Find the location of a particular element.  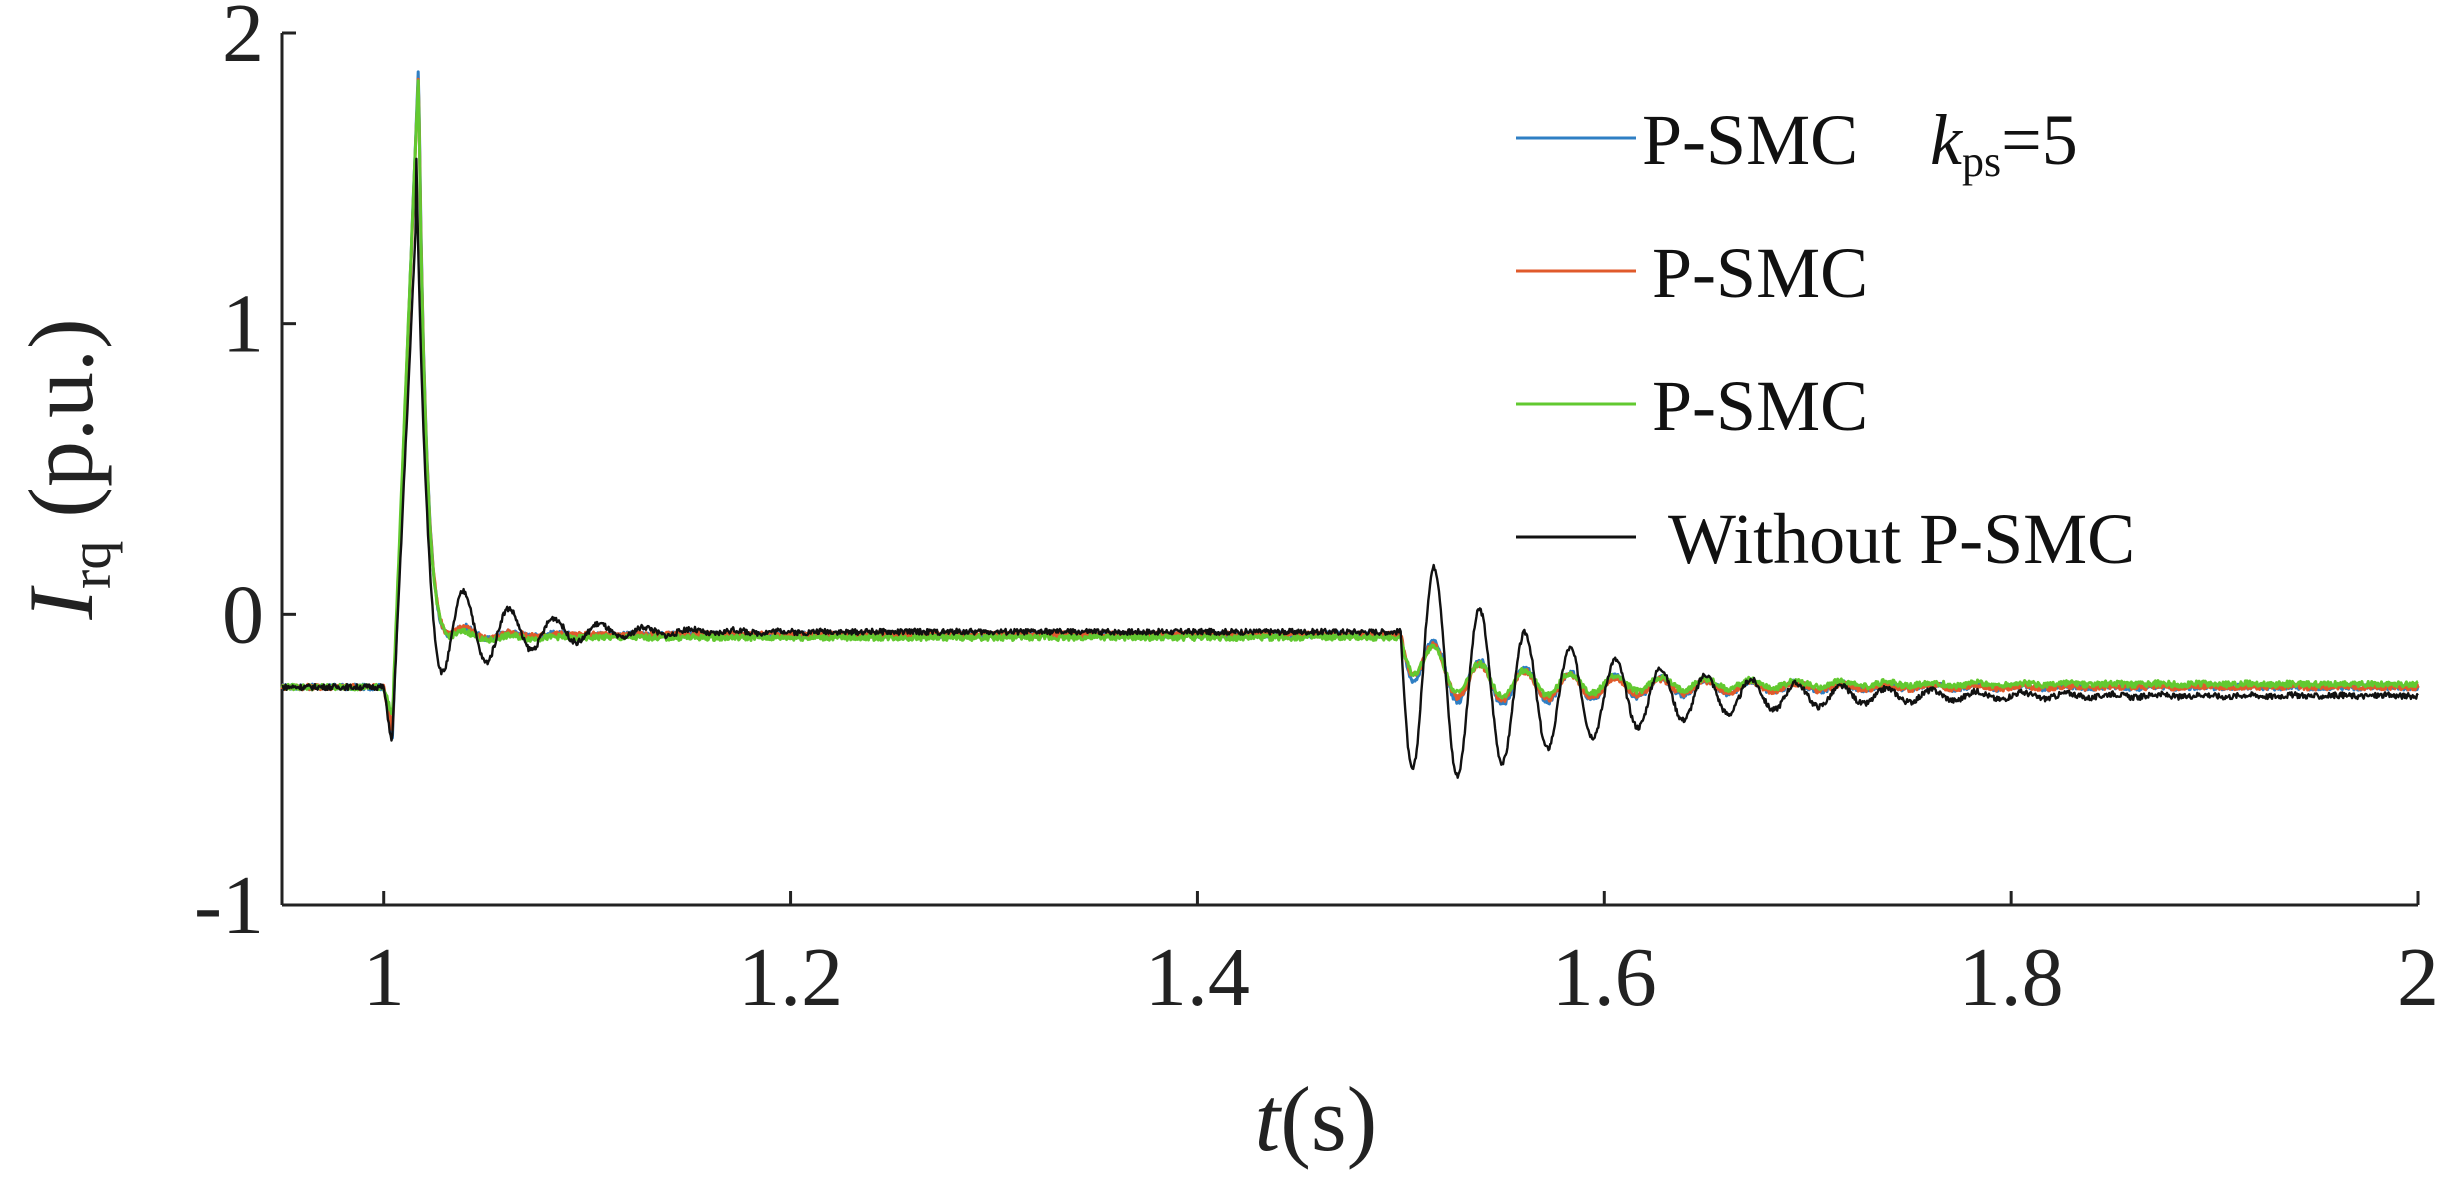

y-tick-label: -1 is located at coordinates (229, 905).